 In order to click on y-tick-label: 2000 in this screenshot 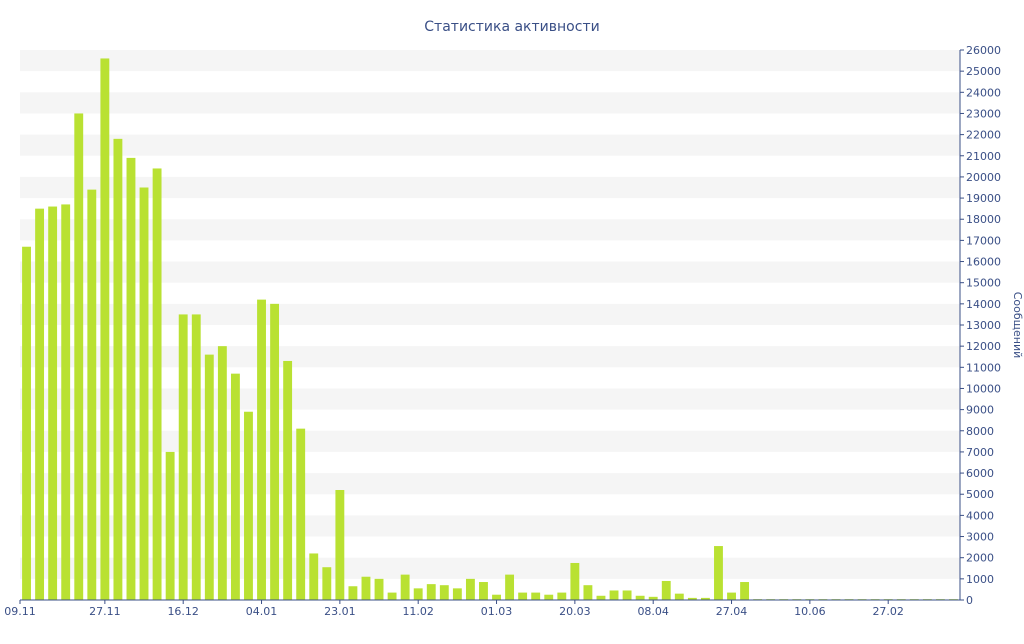, I will do `click(980, 558)`.